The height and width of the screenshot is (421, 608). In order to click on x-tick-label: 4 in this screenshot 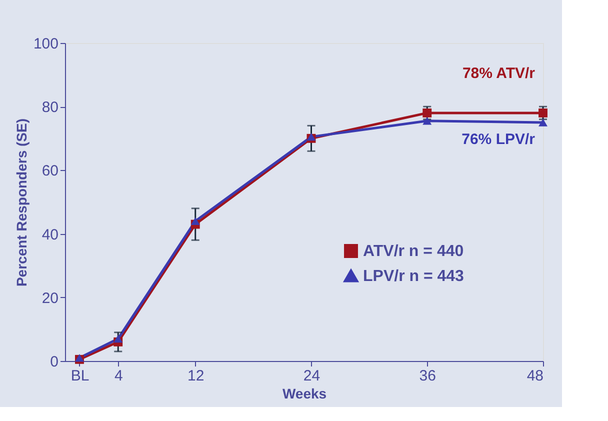, I will do `click(118, 376)`.